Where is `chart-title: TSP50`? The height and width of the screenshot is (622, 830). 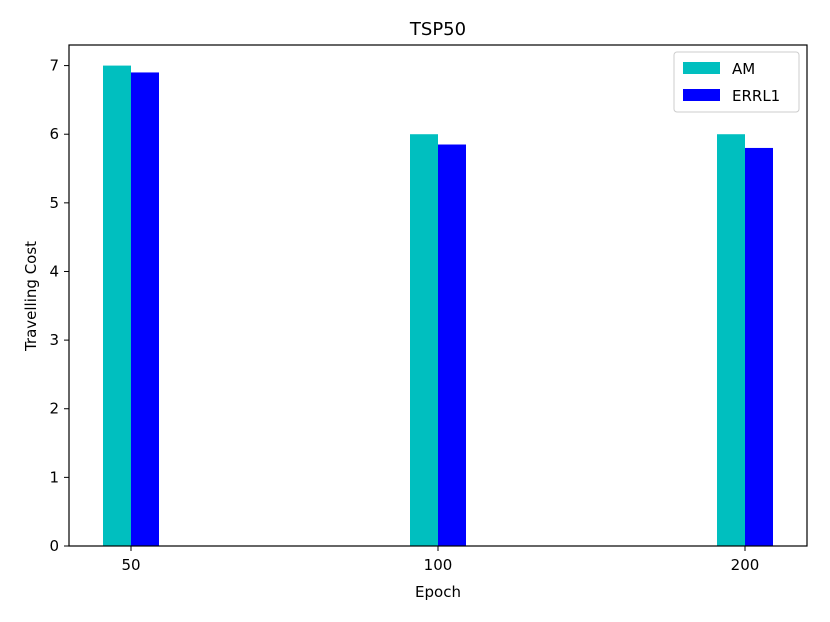
chart-title: TSP50 is located at coordinates (437, 29).